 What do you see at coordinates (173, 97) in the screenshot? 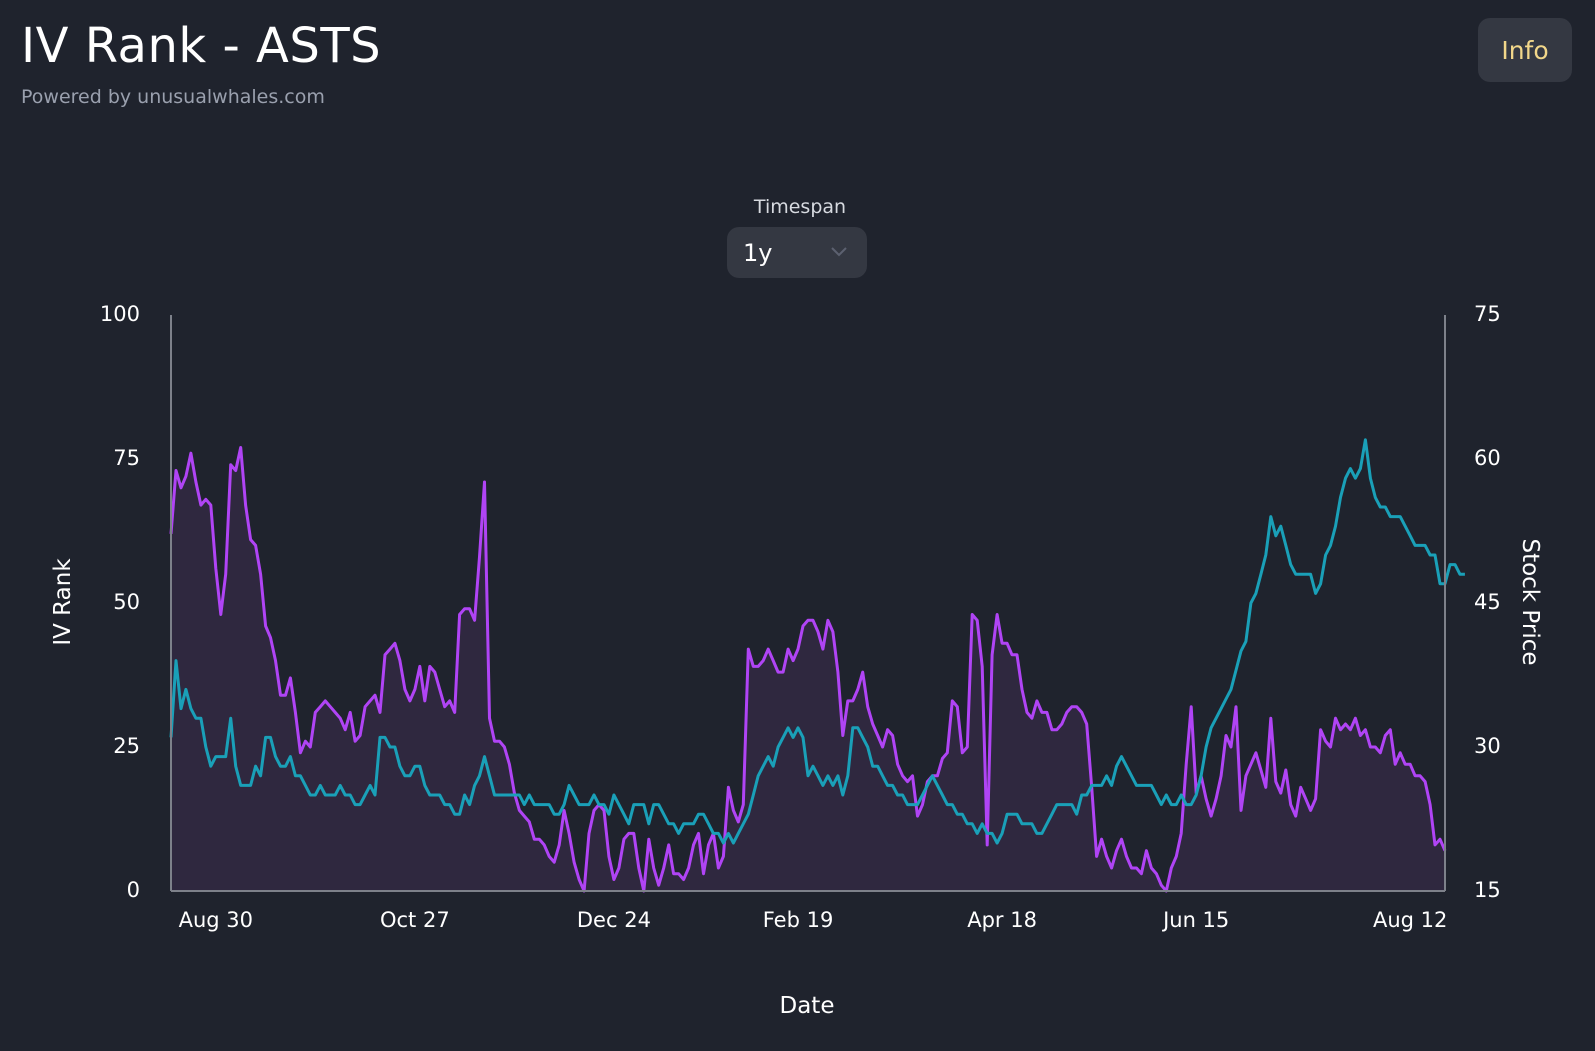
I see `powered-by-subtitle: Powered by unusualwhales.com` at bounding box center [173, 97].